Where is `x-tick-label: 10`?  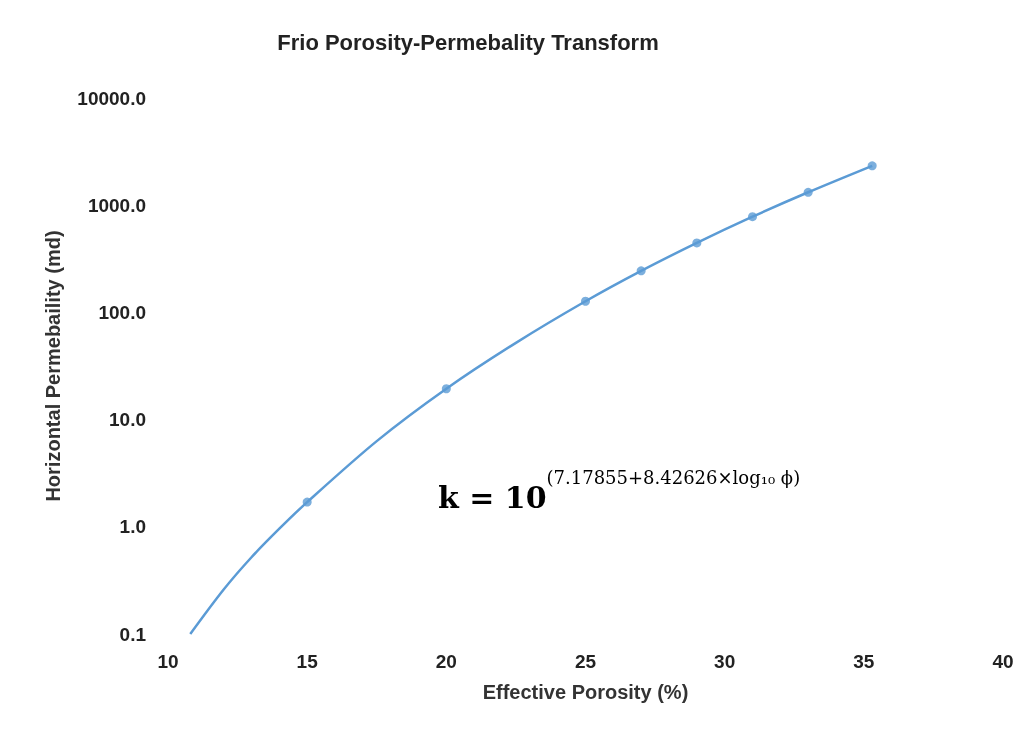 x-tick-label: 10 is located at coordinates (168, 661).